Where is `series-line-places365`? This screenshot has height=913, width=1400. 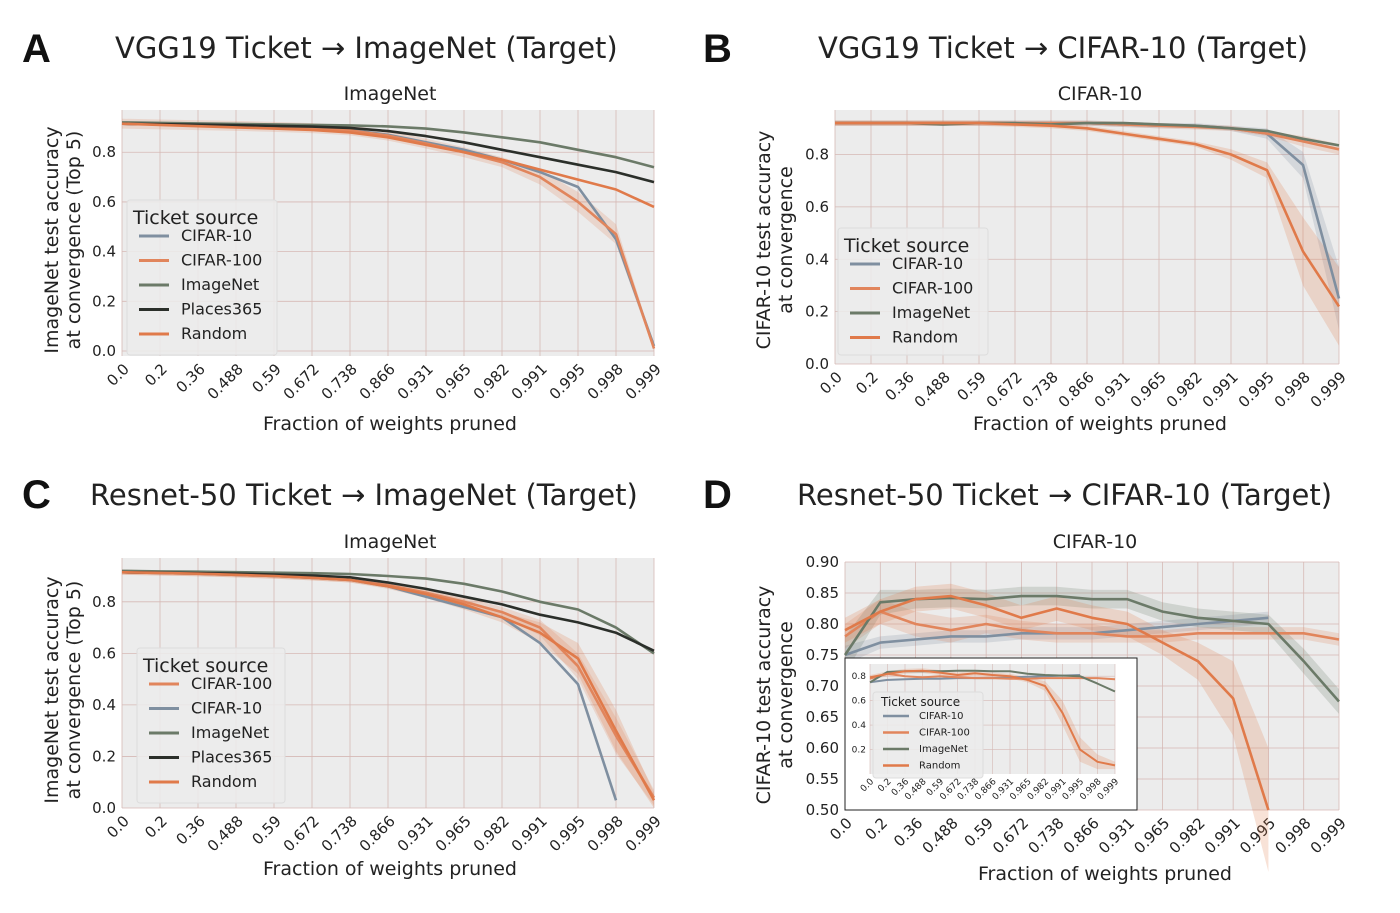 series-line-places365 is located at coordinates (388, 153).